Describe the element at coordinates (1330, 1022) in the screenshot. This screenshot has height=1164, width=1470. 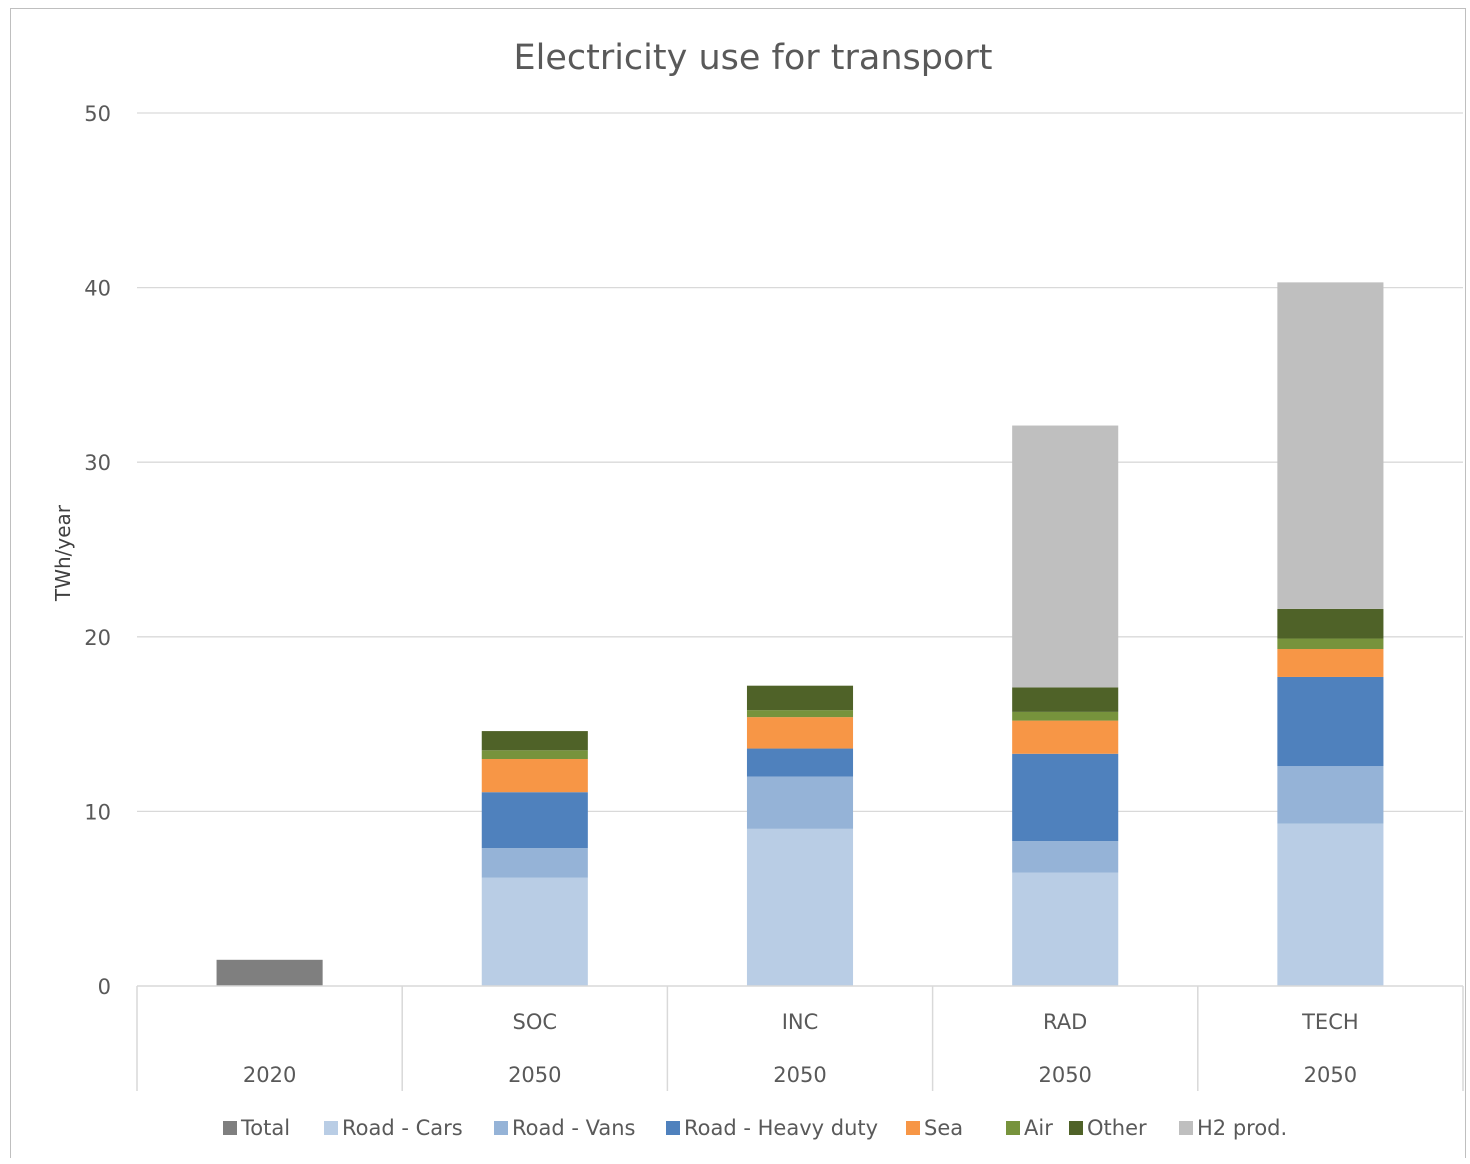
I see `category-label-scenario: TECH` at that location.